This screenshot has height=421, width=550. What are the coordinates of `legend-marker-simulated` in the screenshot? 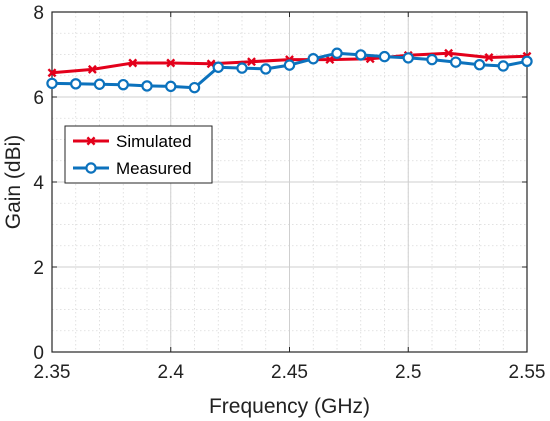 It's located at (91, 141).